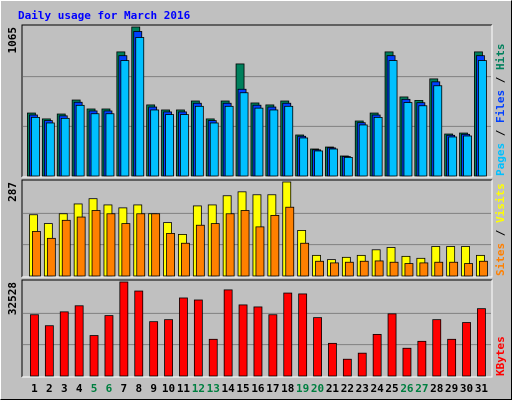  I want to click on x-tick-label: 31, so click(482, 388).